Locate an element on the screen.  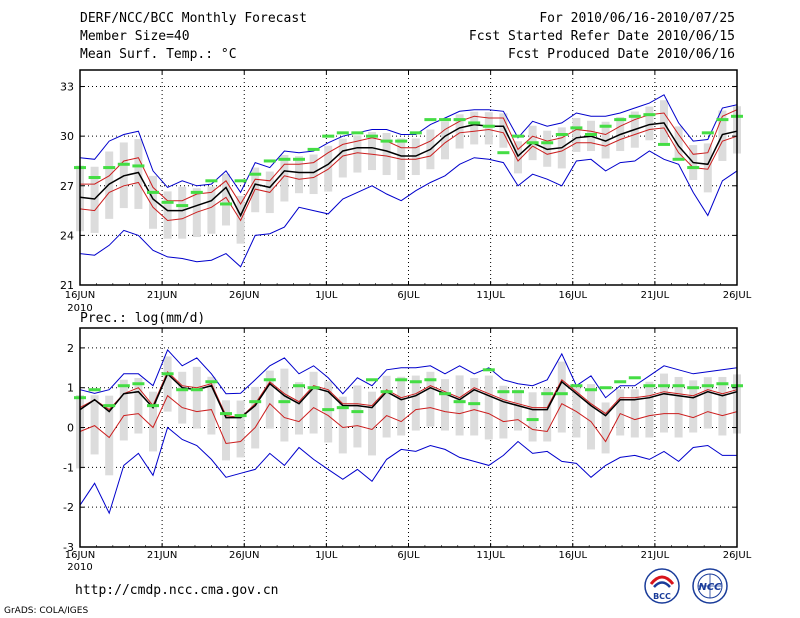
y-tick-label: 21 is located at coordinates (67, 285).